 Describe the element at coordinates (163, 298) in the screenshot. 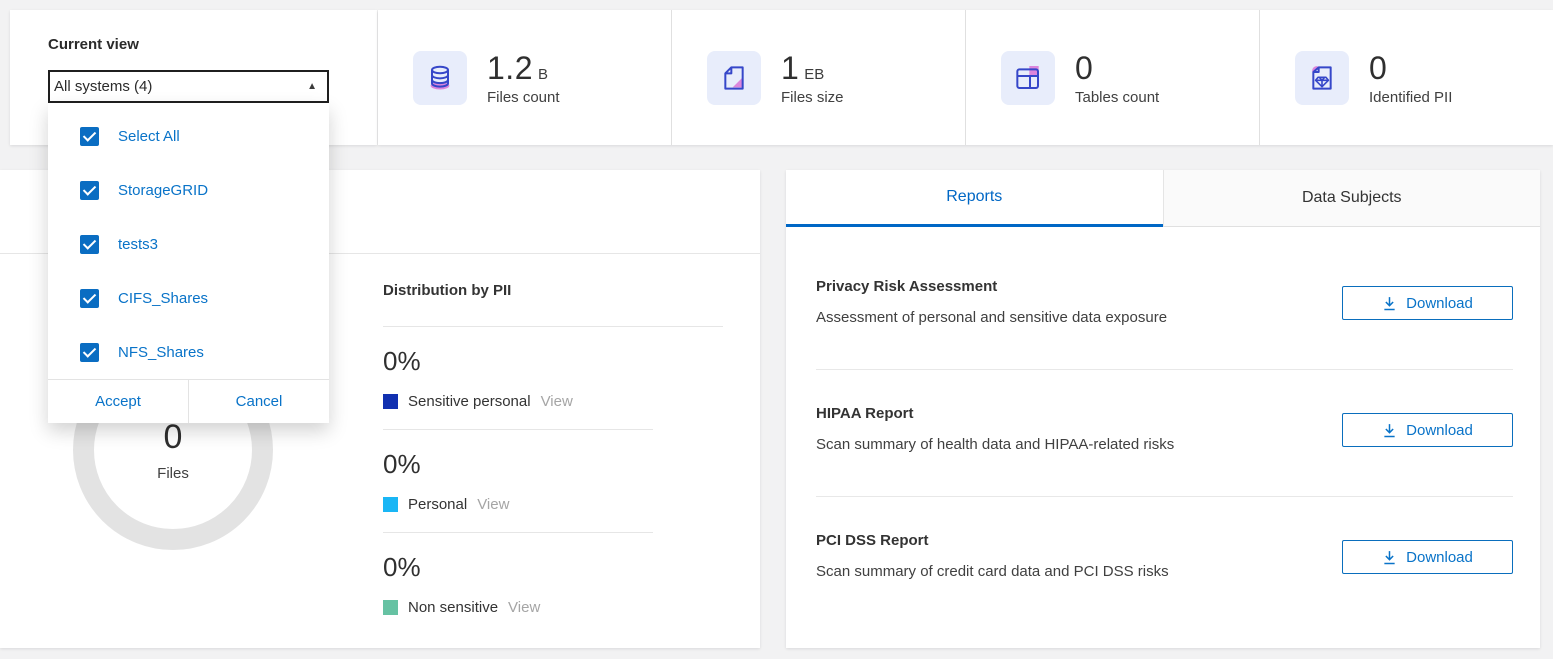

I see `dropdown-item-label: CIFS_Shares` at that location.